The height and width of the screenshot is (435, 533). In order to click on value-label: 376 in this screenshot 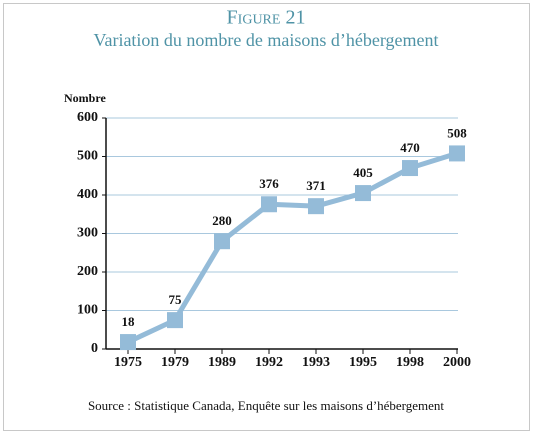, I will do `click(269, 183)`.